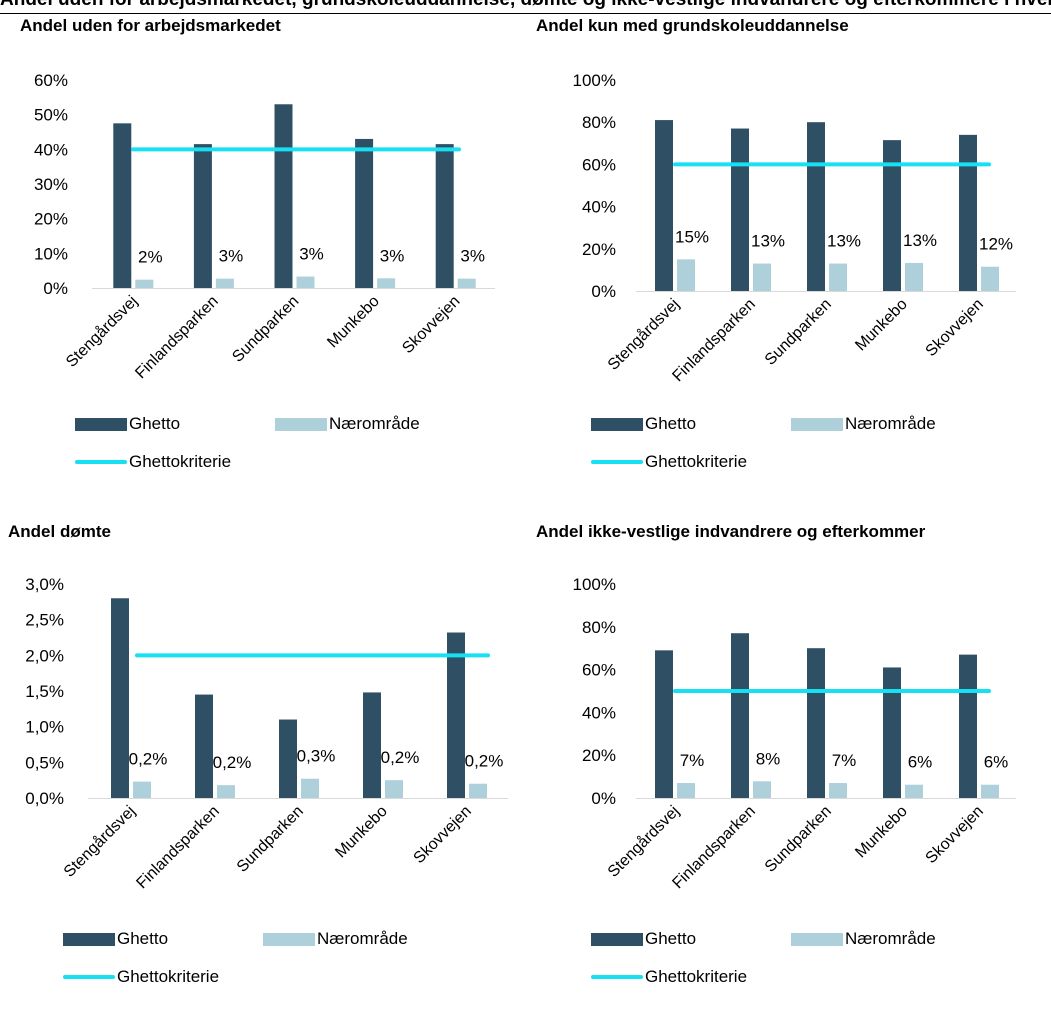  I want to click on chart-title: Andel uden for arbejdsmarkedet, so click(150, 25).